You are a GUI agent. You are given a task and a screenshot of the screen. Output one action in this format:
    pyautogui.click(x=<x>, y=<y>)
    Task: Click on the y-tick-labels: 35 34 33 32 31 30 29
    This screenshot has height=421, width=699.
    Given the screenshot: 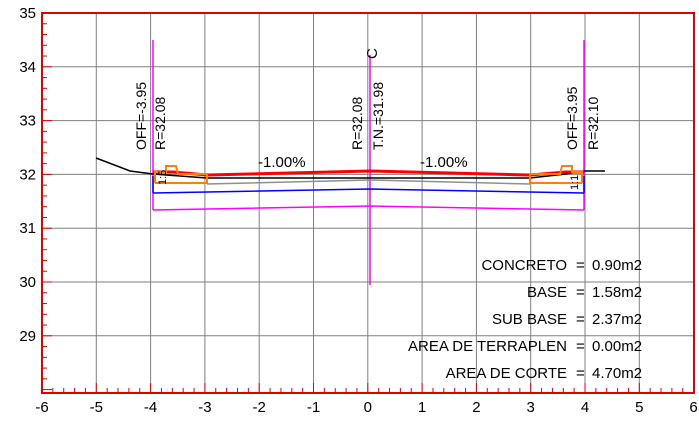 What is the action you would take?
    pyautogui.click(x=27, y=175)
    